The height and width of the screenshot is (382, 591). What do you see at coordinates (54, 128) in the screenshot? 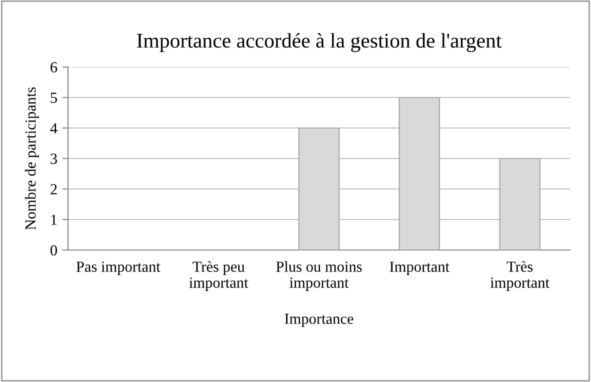
I see `y-tick-label: 4` at bounding box center [54, 128].